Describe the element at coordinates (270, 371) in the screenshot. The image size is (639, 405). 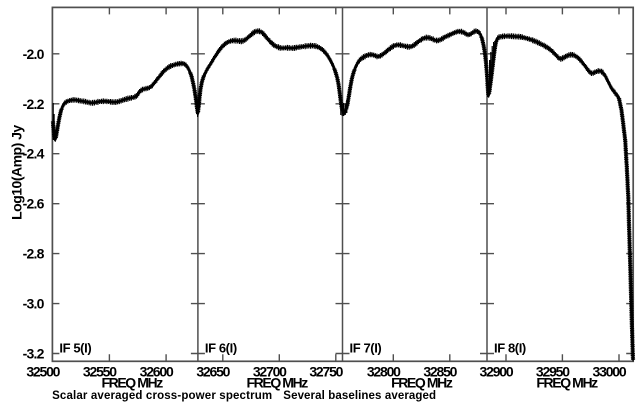
I see `svg-text: 32700` at that location.